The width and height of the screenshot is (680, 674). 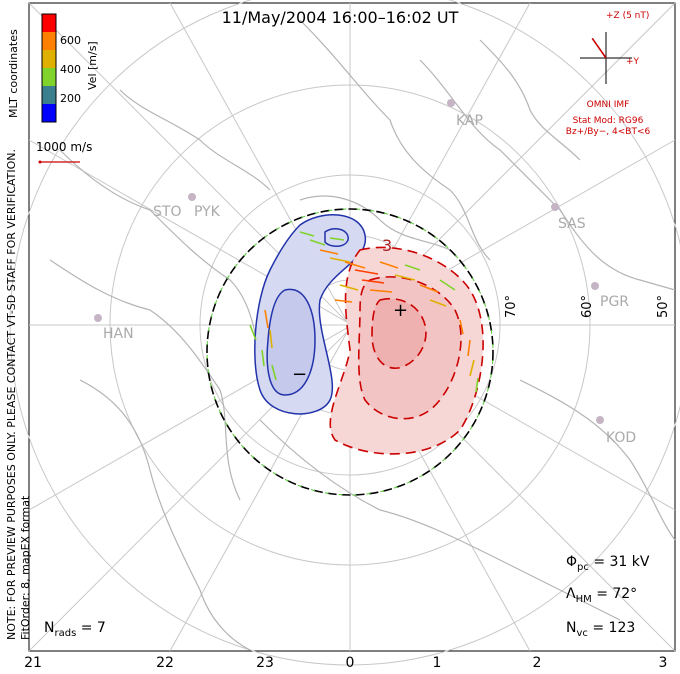 What do you see at coordinates (406, 350) in the screenshot?
I see `positive-cell` at bounding box center [406, 350].